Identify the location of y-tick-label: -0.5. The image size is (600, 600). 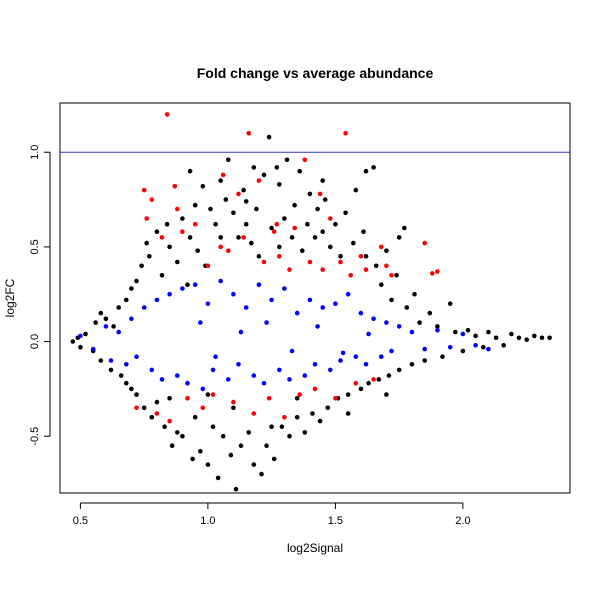
(35, 436).